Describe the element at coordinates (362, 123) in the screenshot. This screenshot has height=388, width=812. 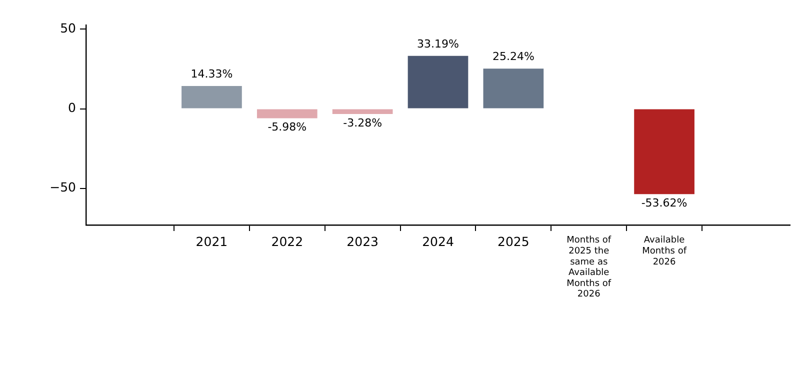
I see `data-label: -3.28%` at that location.